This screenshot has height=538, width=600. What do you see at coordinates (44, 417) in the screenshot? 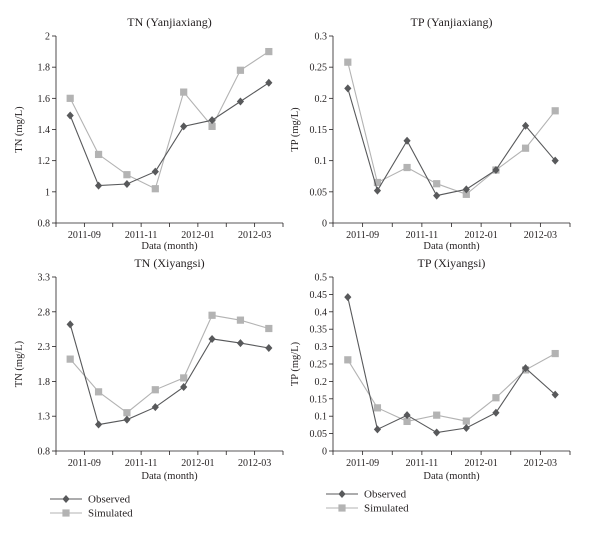
I see `y-tick-label: 1.3` at bounding box center [44, 417].